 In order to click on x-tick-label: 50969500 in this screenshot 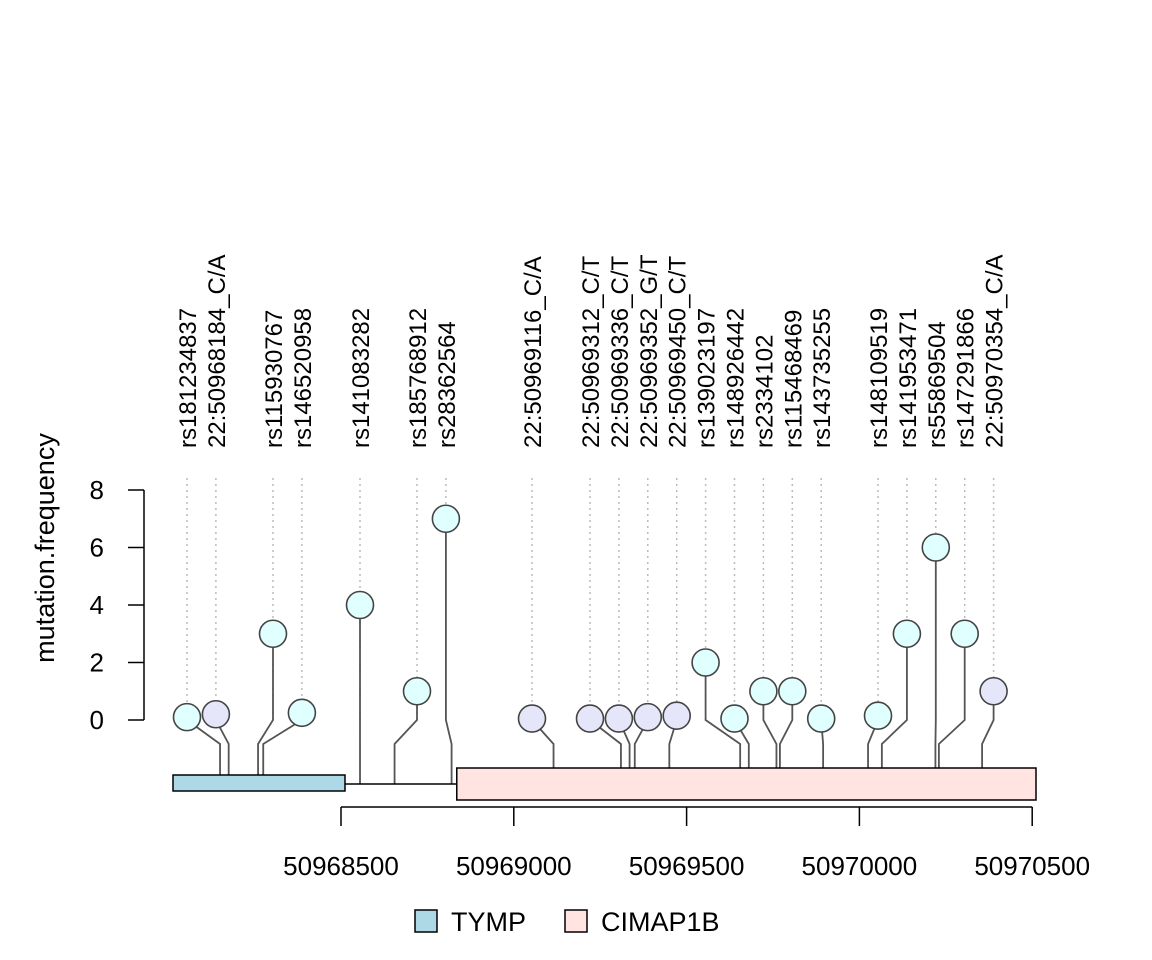, I will do `click(687, 866)`.